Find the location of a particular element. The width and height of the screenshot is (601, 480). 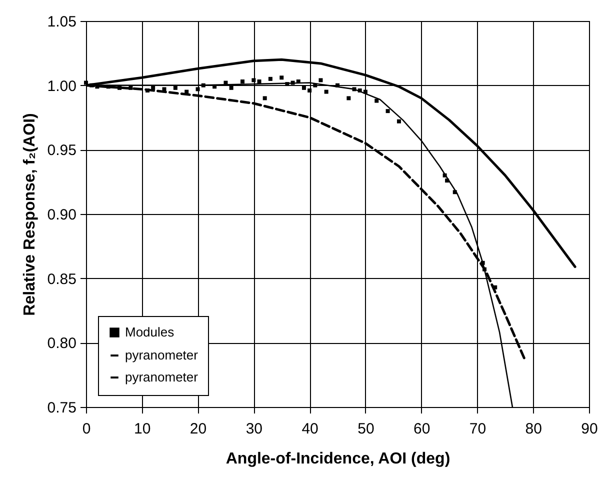

x-tick-label: 80 is located at coordinates (533, 429).